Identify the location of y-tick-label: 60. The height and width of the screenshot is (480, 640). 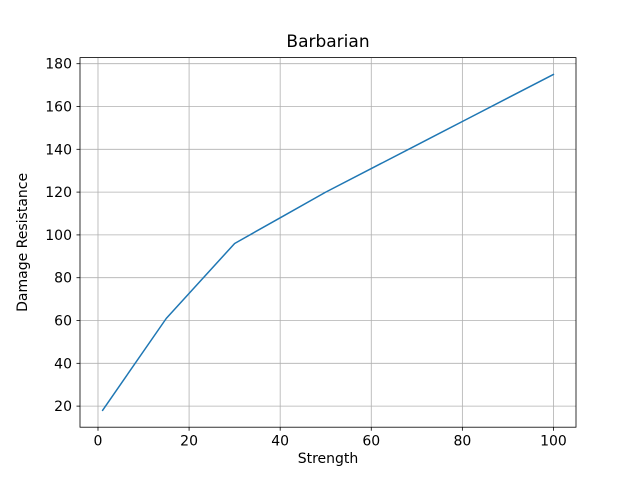
(63, 322).